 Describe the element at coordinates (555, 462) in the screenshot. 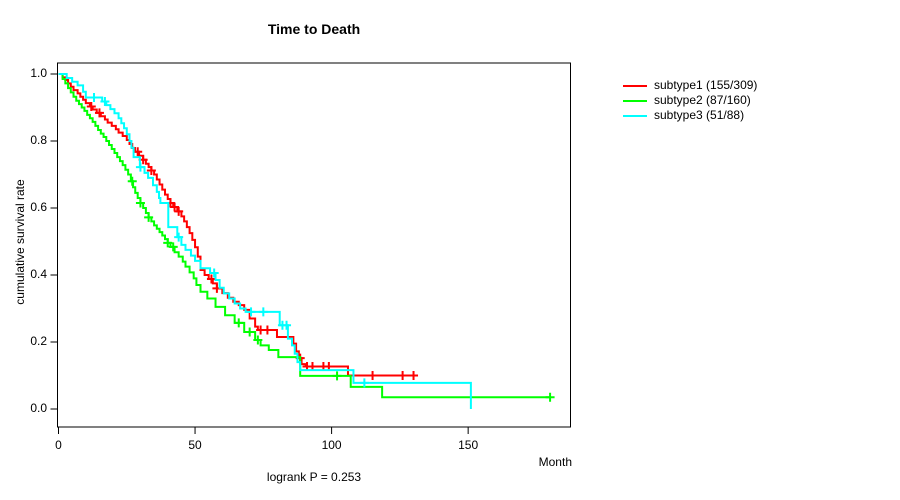

I see `x-axis-label: Month` at that location.